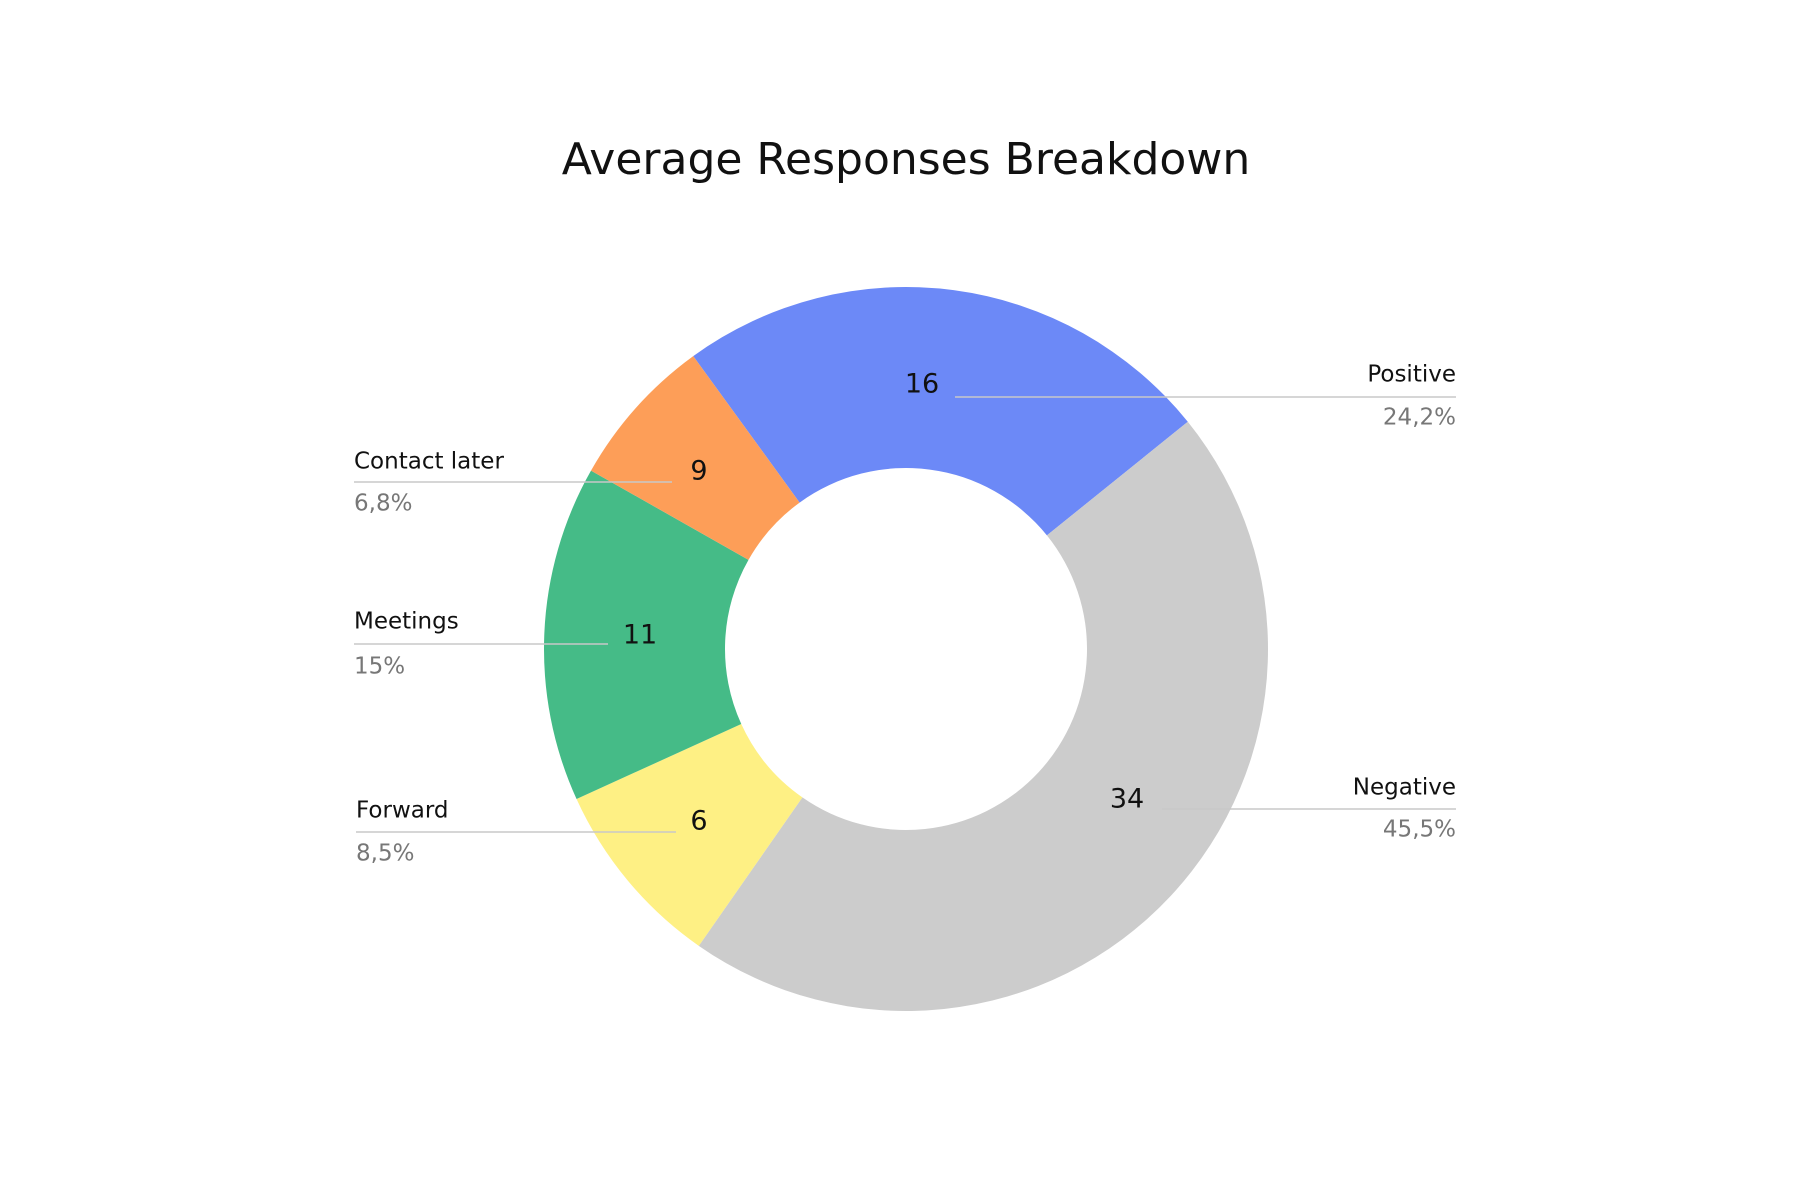 Image resolution: width=1800 pixels, height=1188 pixels. Describe the element at coordinates (698, 471) in the screenshot. I see `count-label: 9` at that location.